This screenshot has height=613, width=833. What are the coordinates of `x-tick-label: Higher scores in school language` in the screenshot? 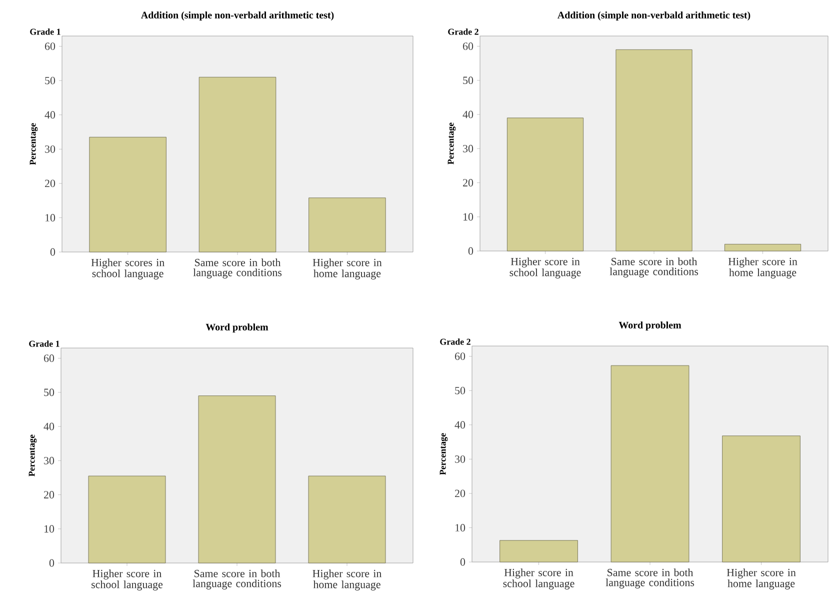 It's located at (127, 269).